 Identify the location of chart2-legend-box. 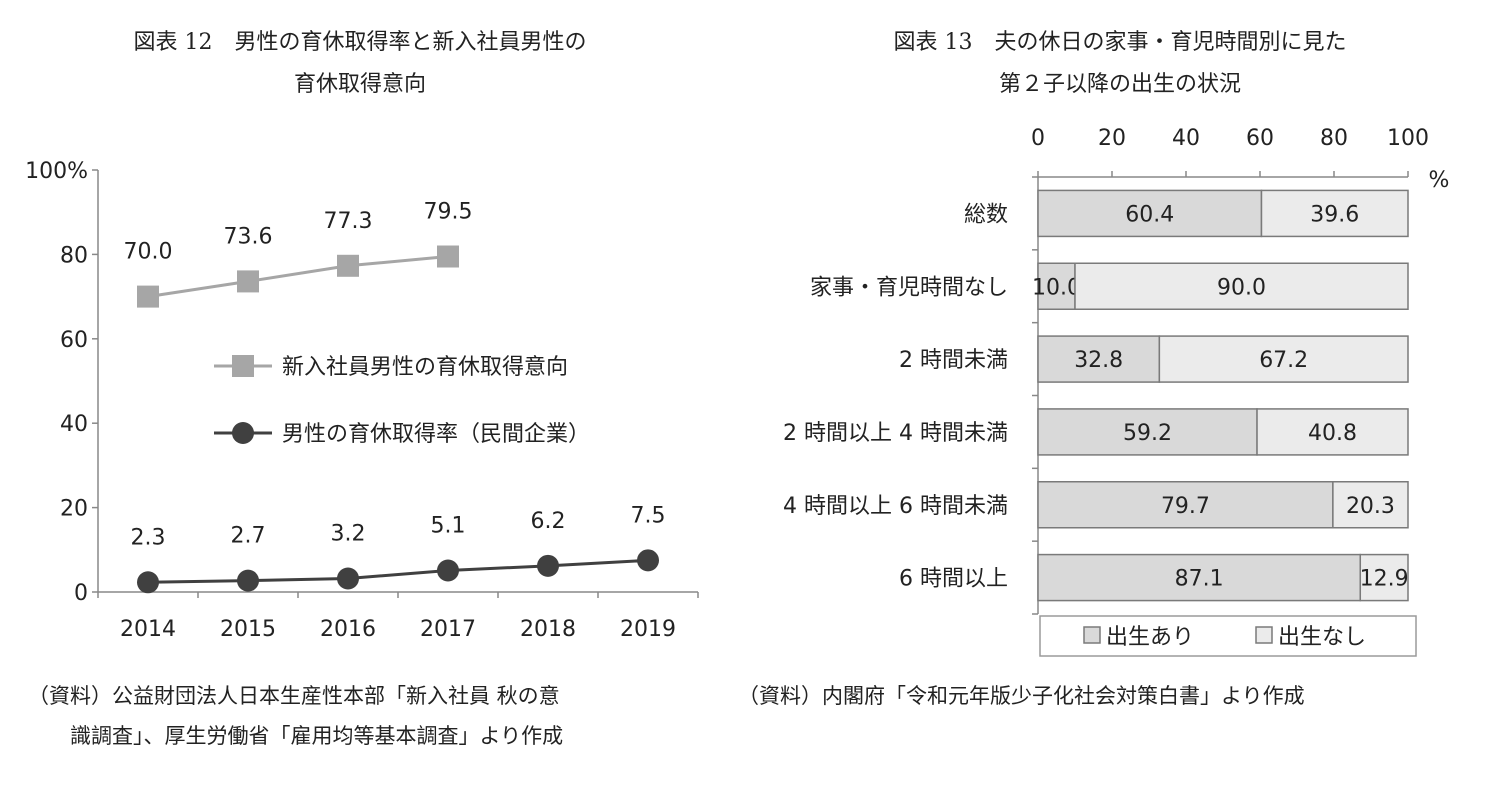
(1228, 636).